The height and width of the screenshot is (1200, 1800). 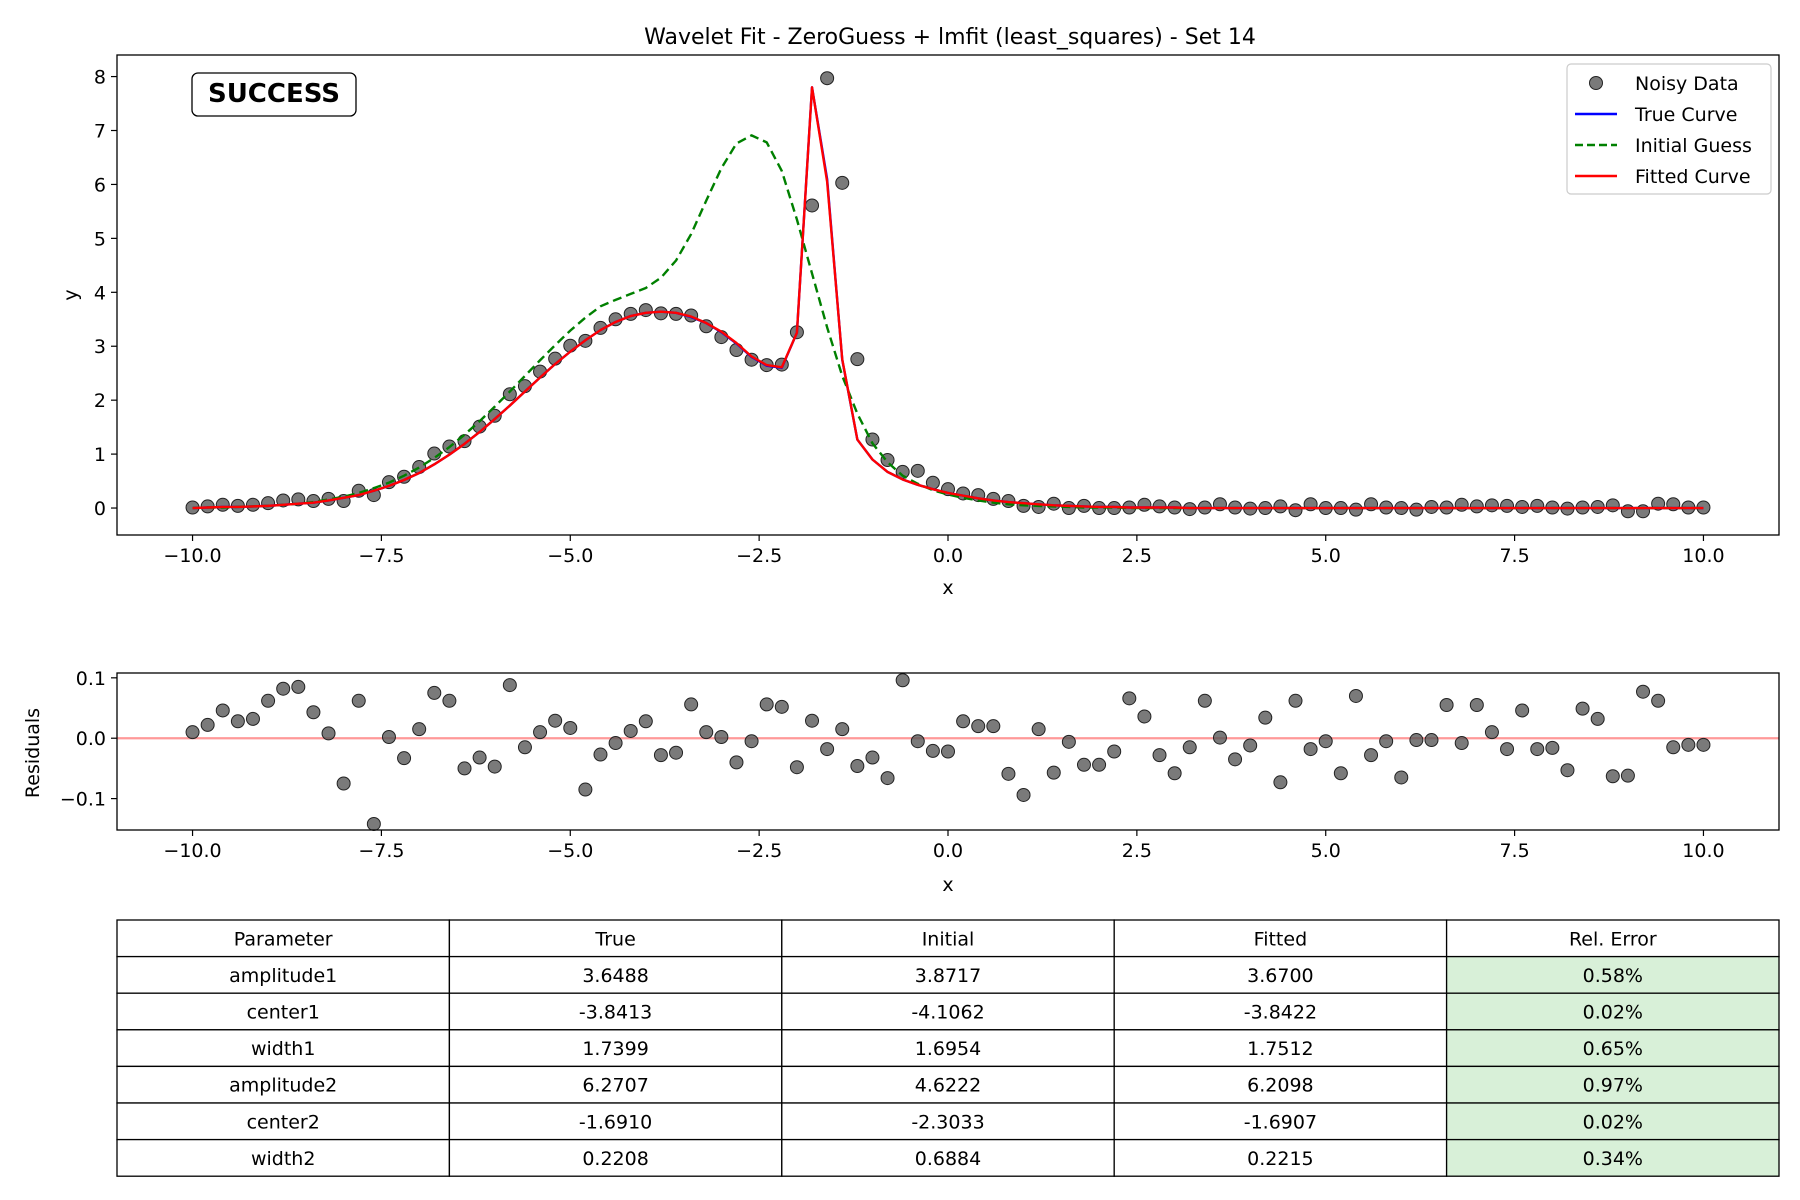 I want to click on table-cell-text: 1.6954, so click(x=948, y=1049).